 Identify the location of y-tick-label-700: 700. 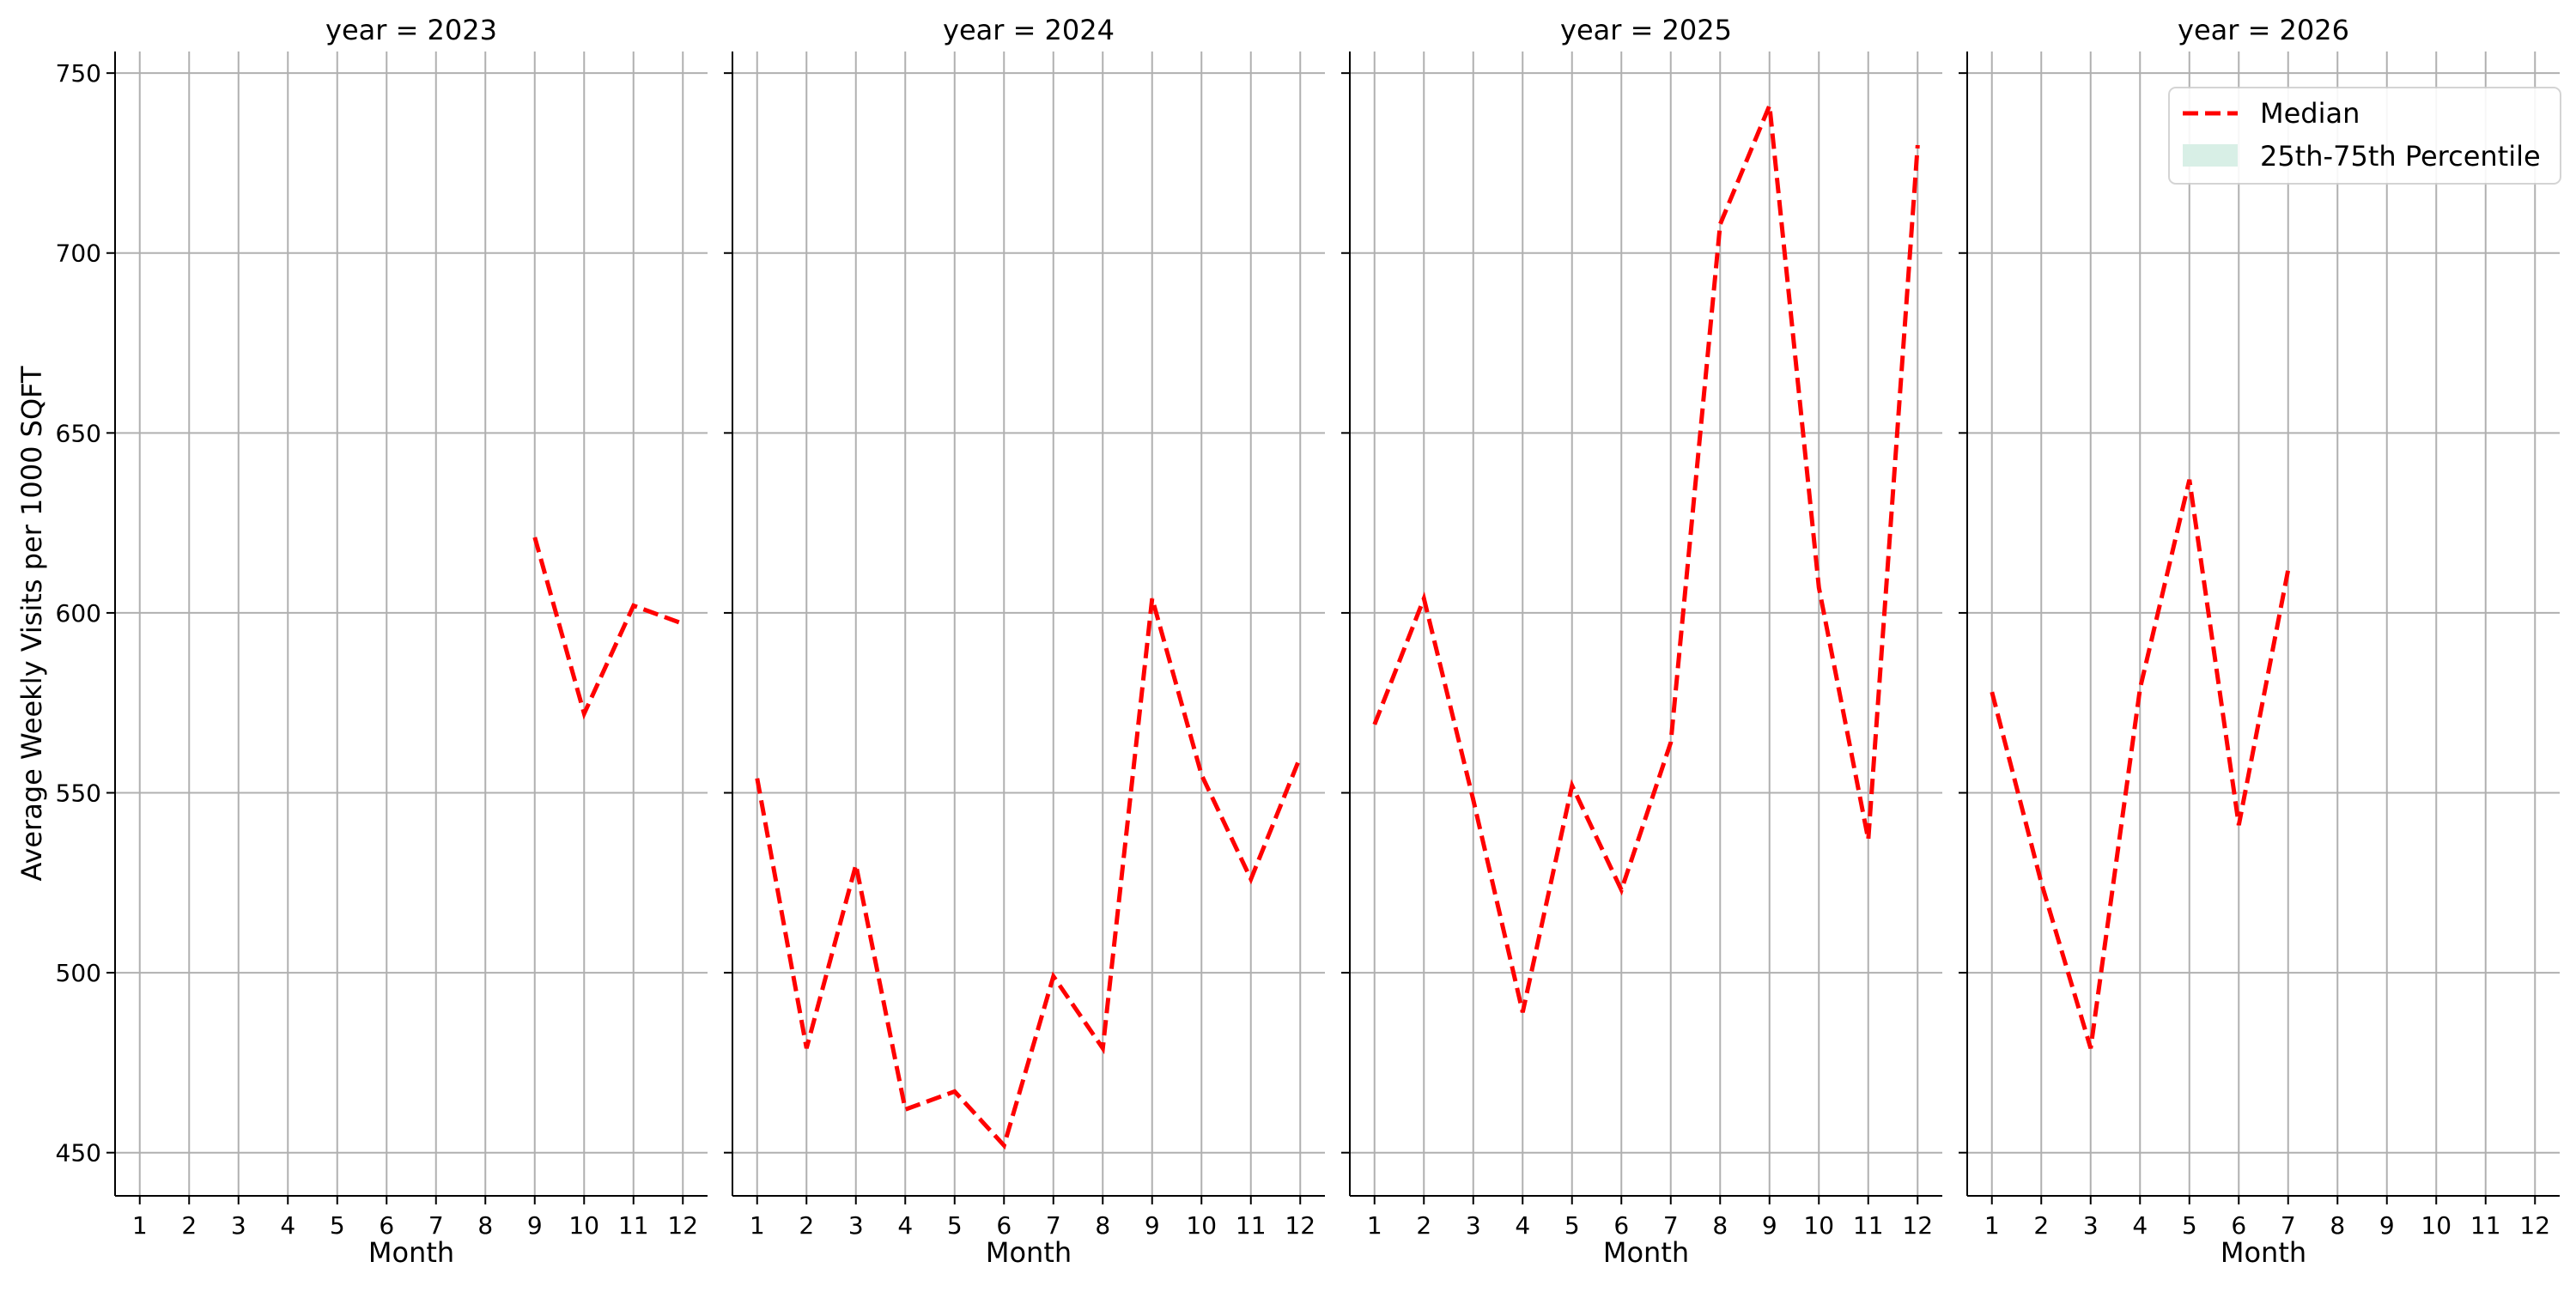
(78, 254).